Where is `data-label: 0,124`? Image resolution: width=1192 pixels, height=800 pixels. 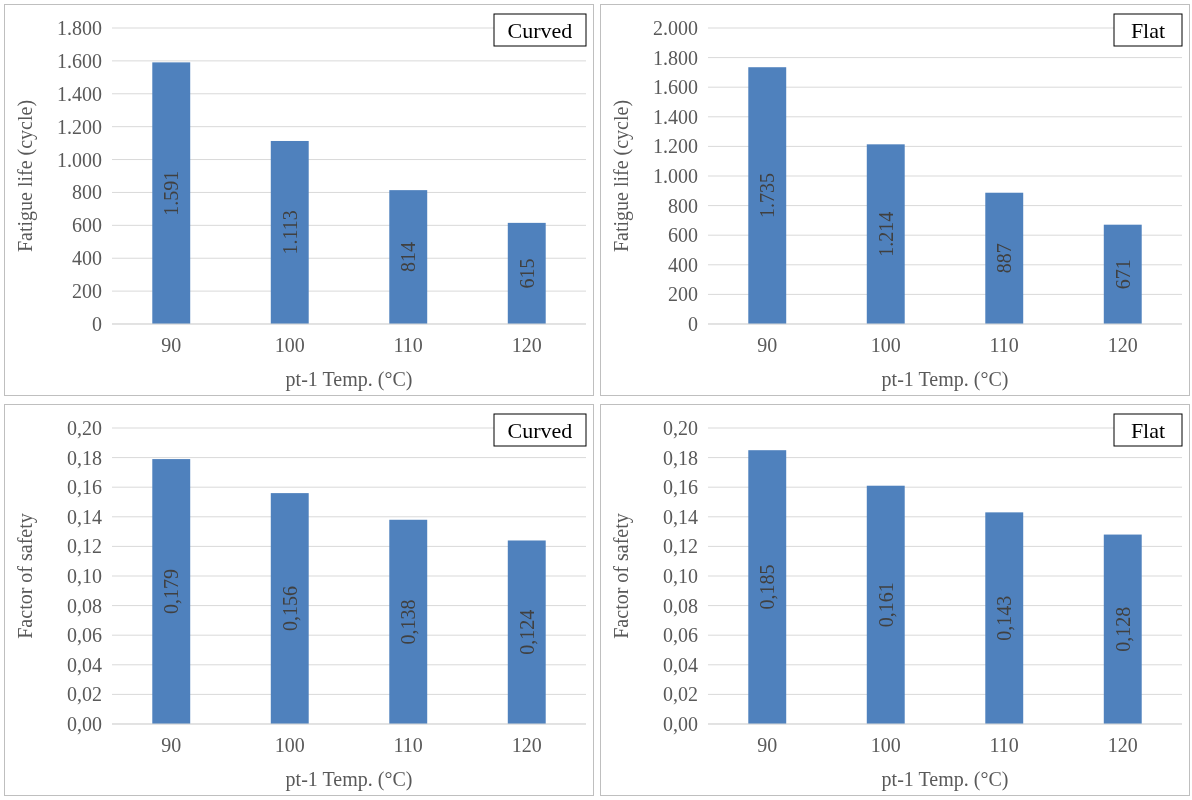
data-label: 0,124 is located at coordinates (526, 632).